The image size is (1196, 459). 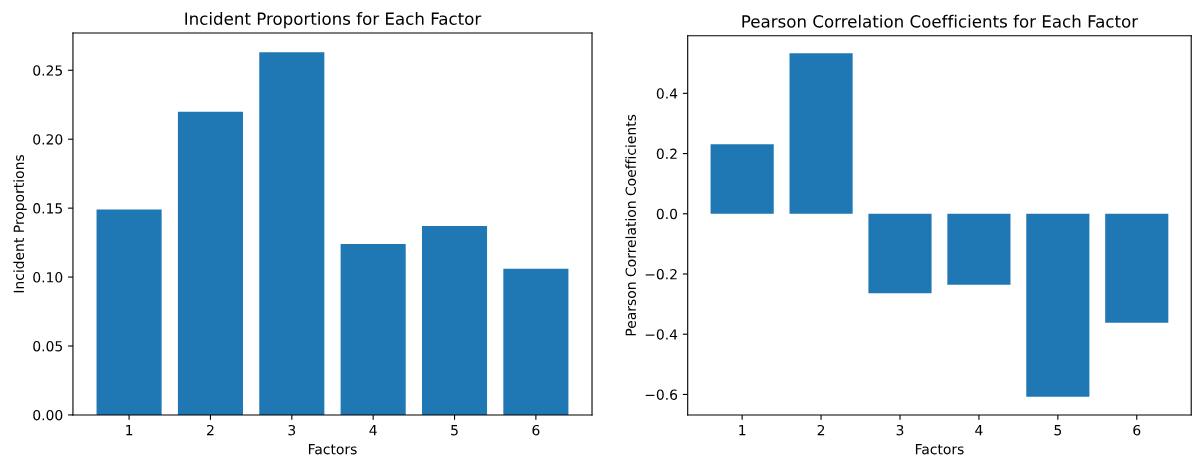 I want to click on y-tick-label: −0.6, so click(x=661, y=394).